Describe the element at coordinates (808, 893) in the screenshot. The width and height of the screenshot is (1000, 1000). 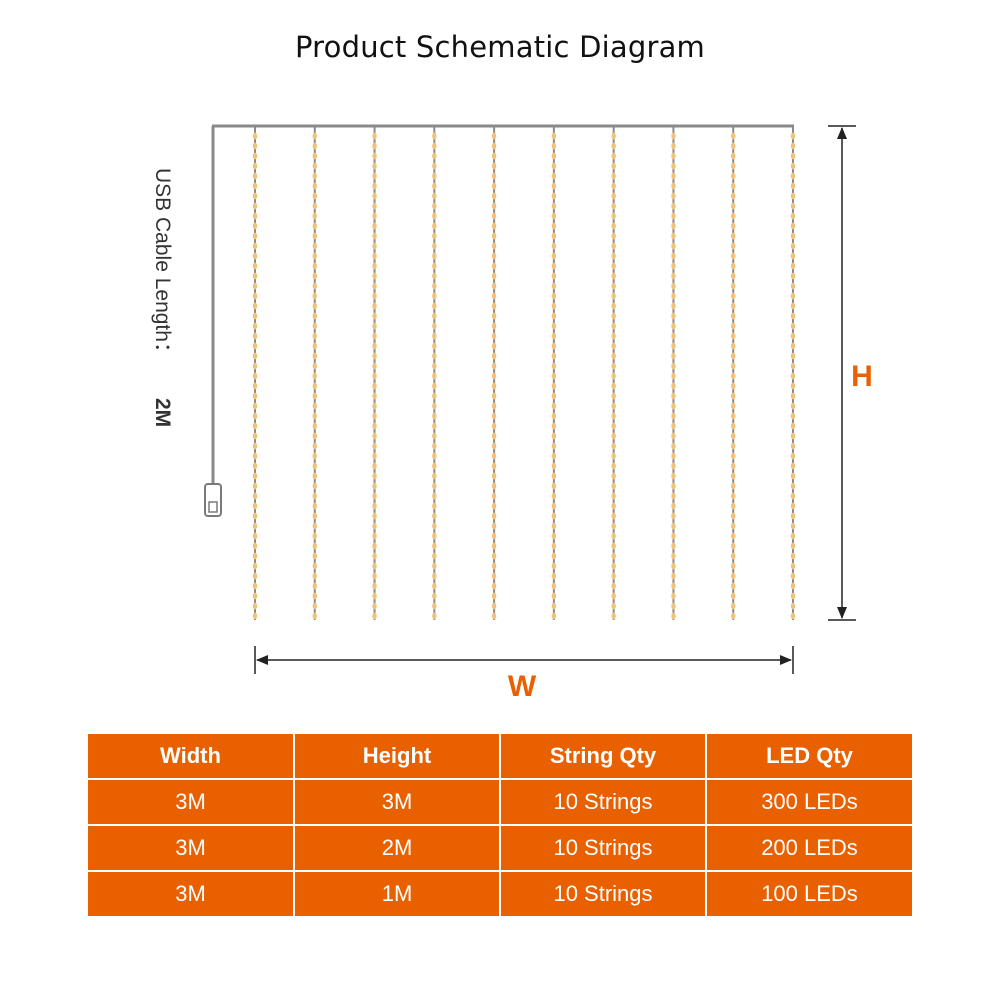
I see `cell-led-qty: 100 LEDs` at that location.